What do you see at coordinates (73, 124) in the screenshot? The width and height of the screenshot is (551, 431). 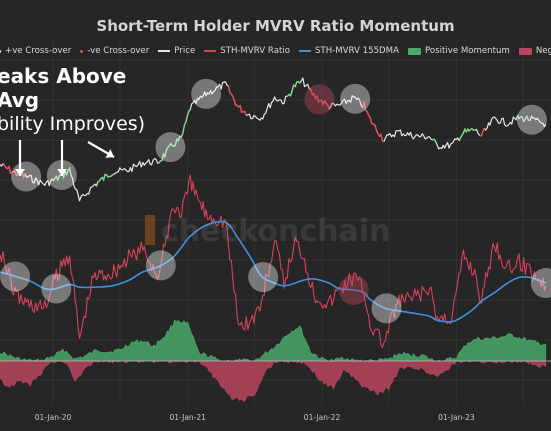 I see `annotation-line-3: bility Improves)` at bounding box center [73, 124].